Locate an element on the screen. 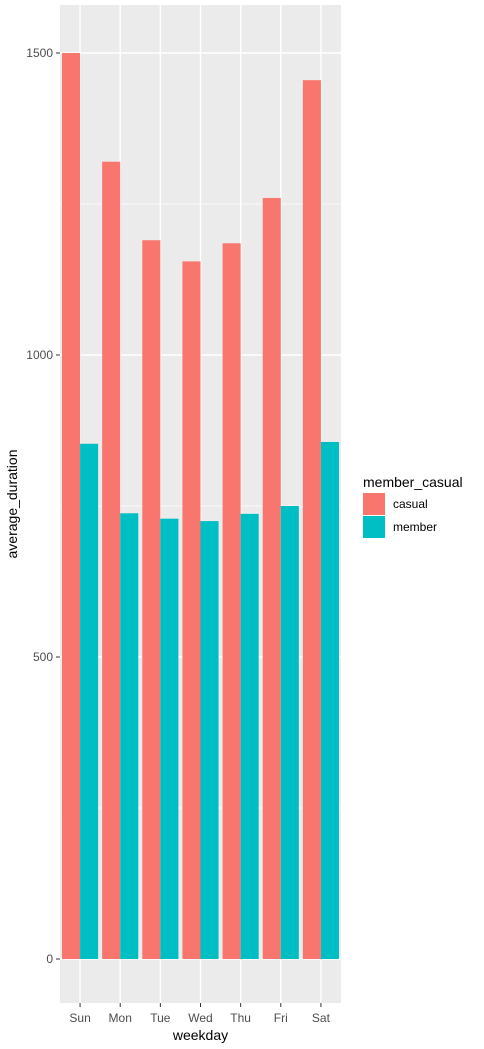 Image resolution: width=484 pixels, height=1049 pixels. x-tick-label: Sat is located at coordinates (321, 1018).